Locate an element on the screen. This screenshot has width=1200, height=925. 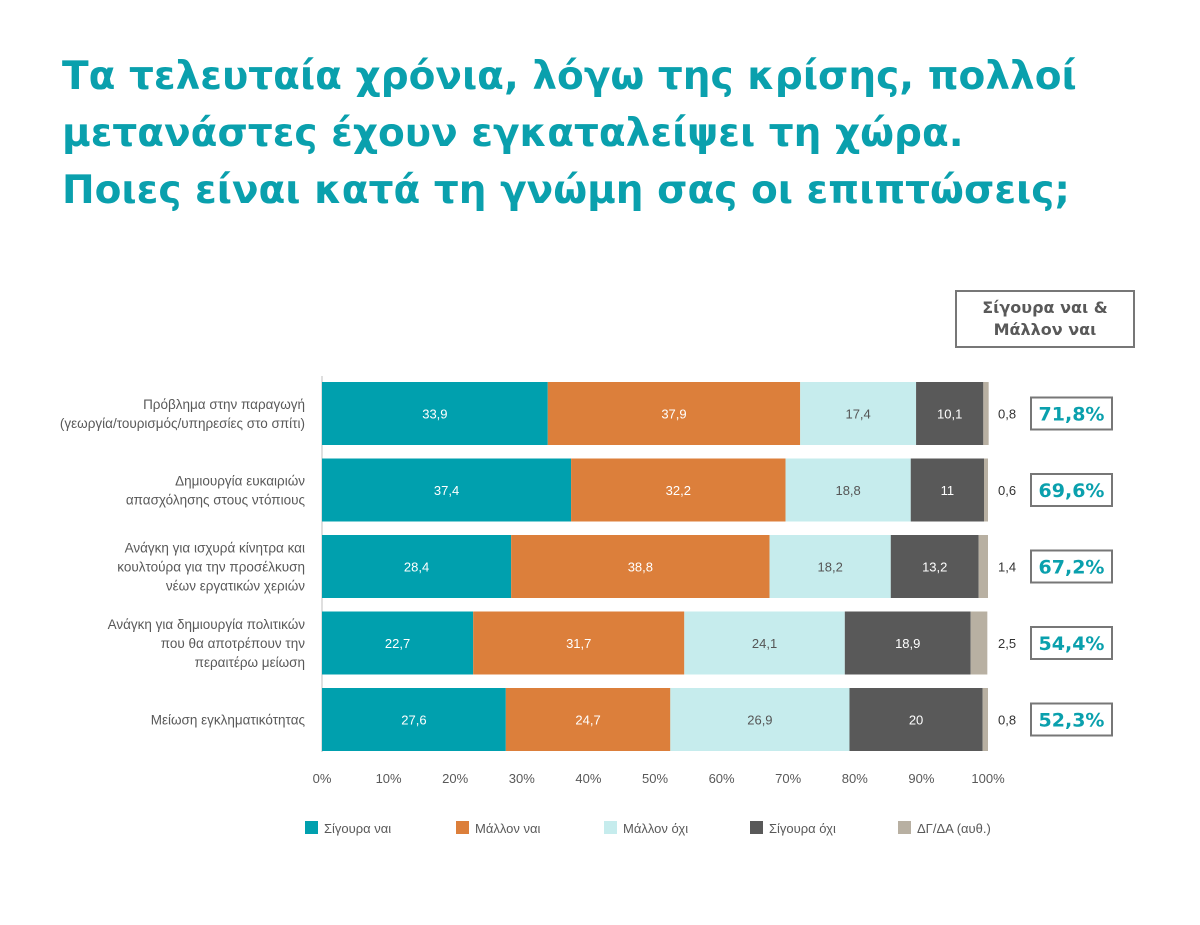
bar-value-label: 27,6 is located at coordinates (413, 720).